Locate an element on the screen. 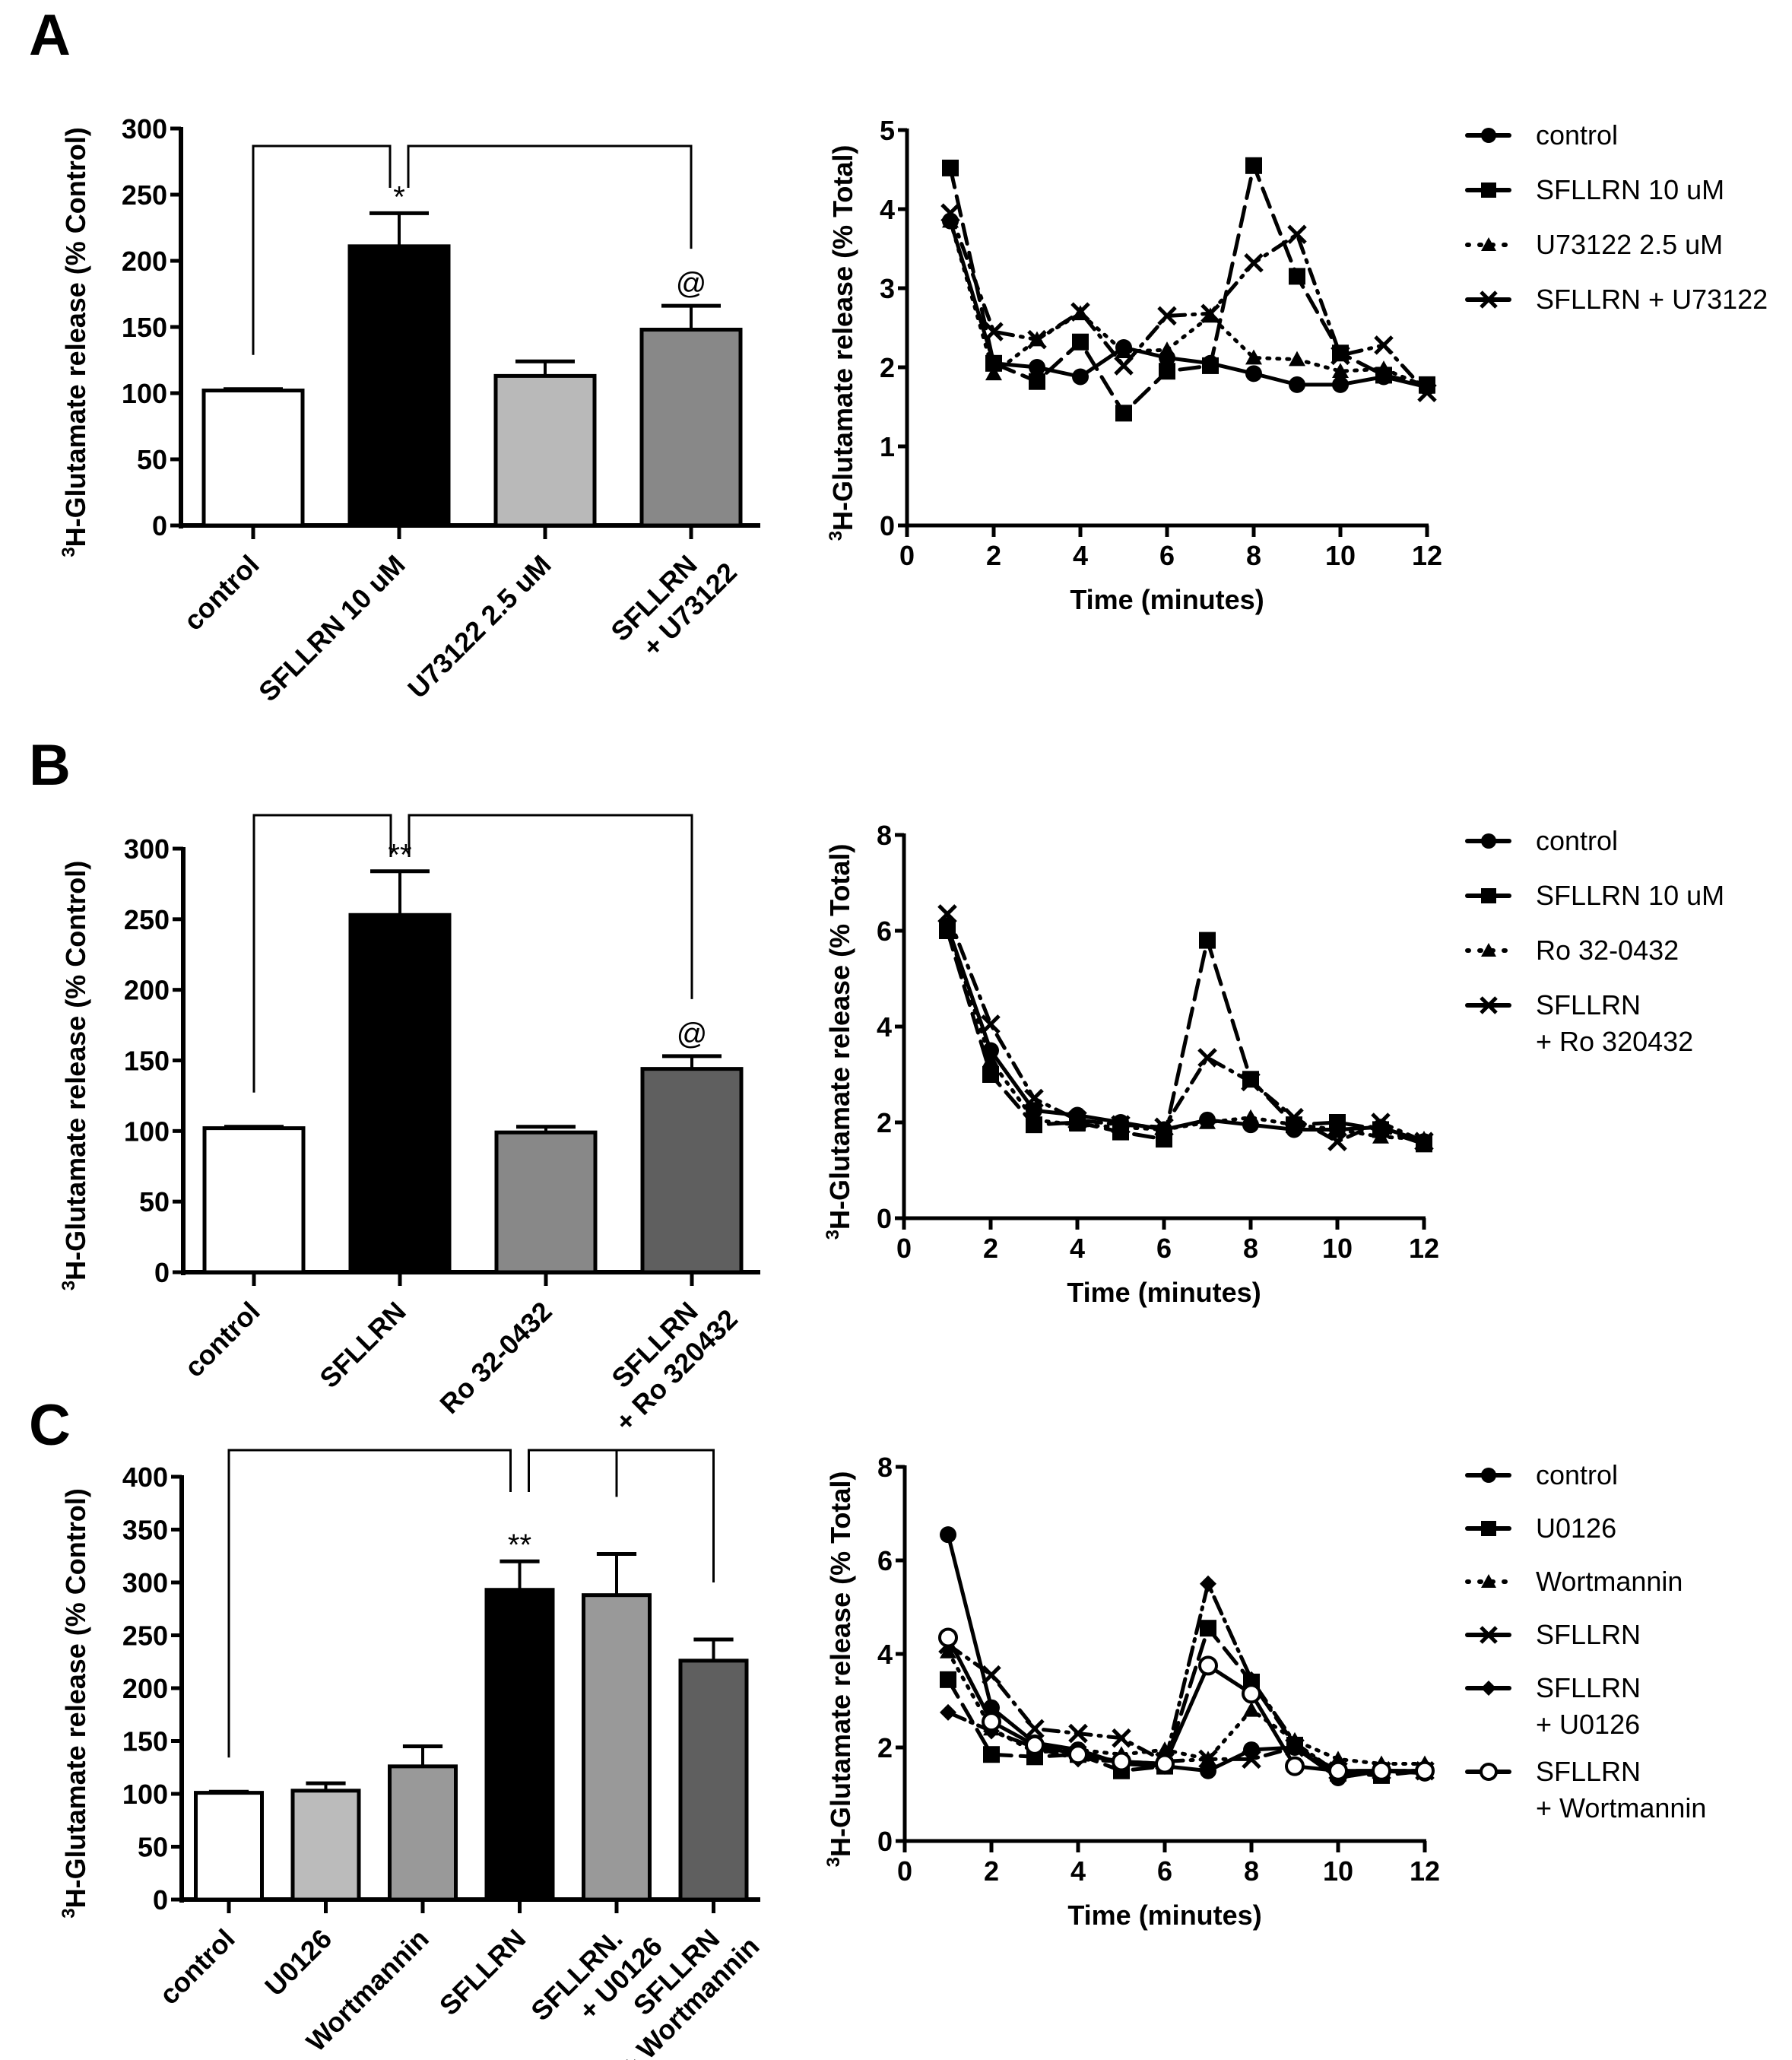  legend-label-line: control is located at coordinates (1577, 1474).